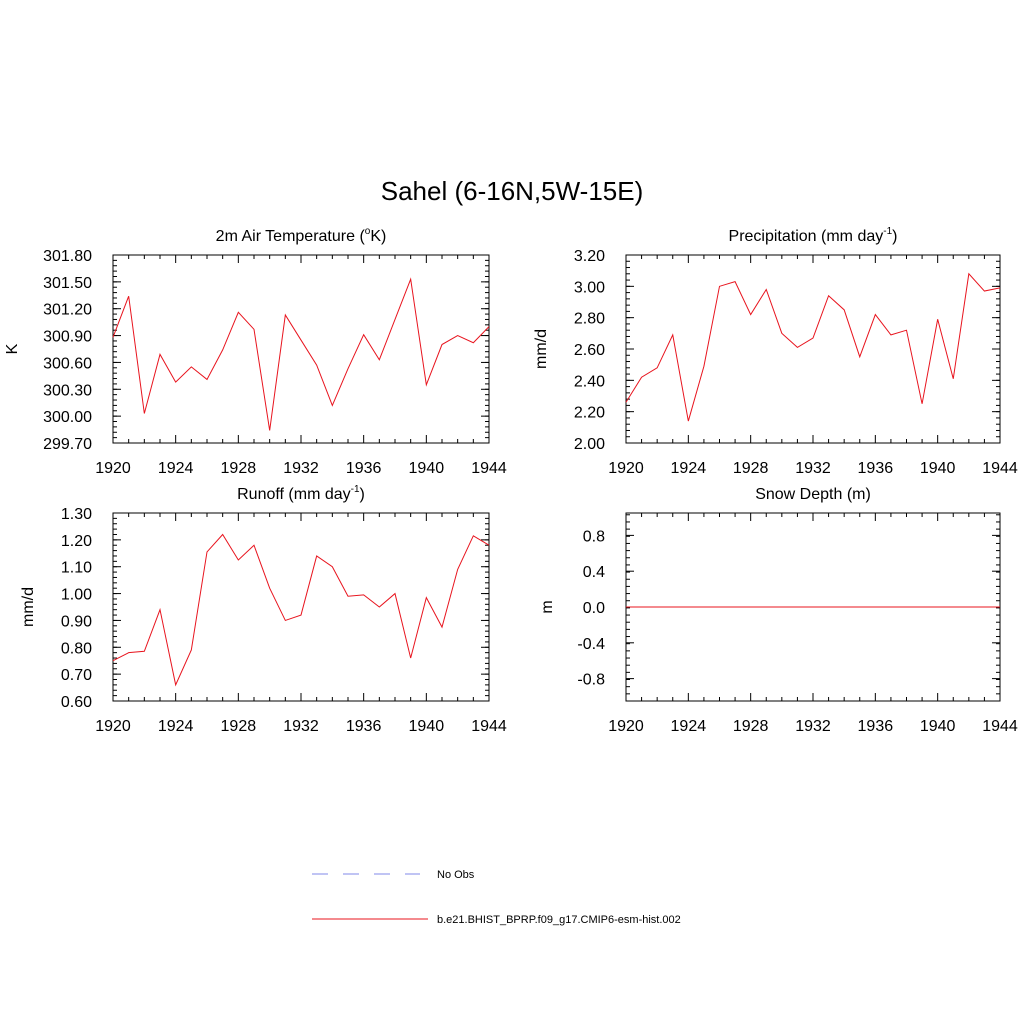  Describe the element at coordinates (547, 606) in the screenshot. I see `y-axis-label: m` at that location.